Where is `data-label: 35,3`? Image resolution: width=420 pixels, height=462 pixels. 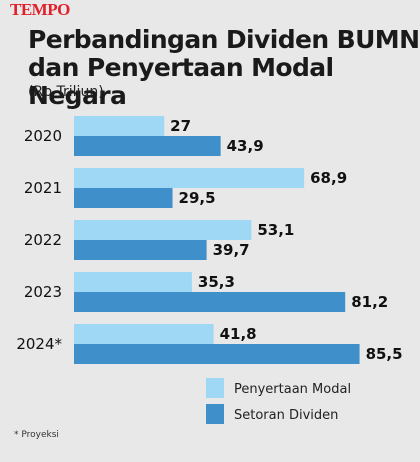
data-label: 35,3 is located at coordinates (216, 282).